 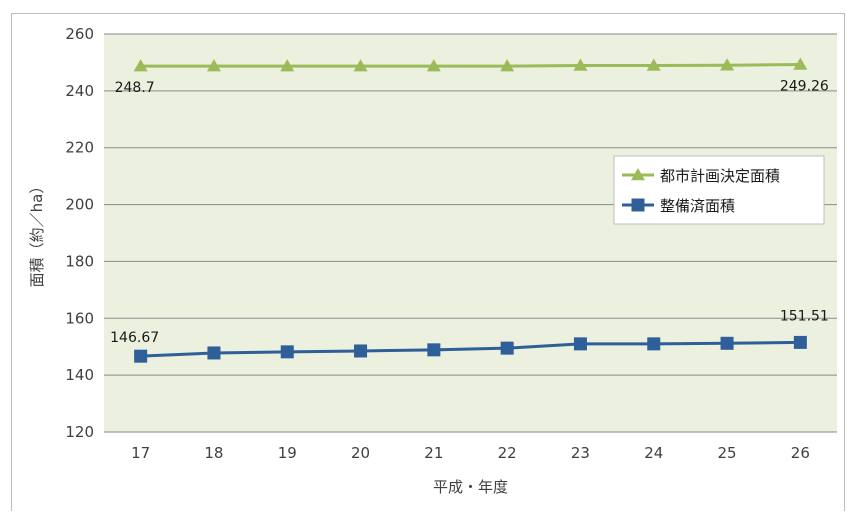 I want to click on data-label: 146.67, so click(x=134, y=338).